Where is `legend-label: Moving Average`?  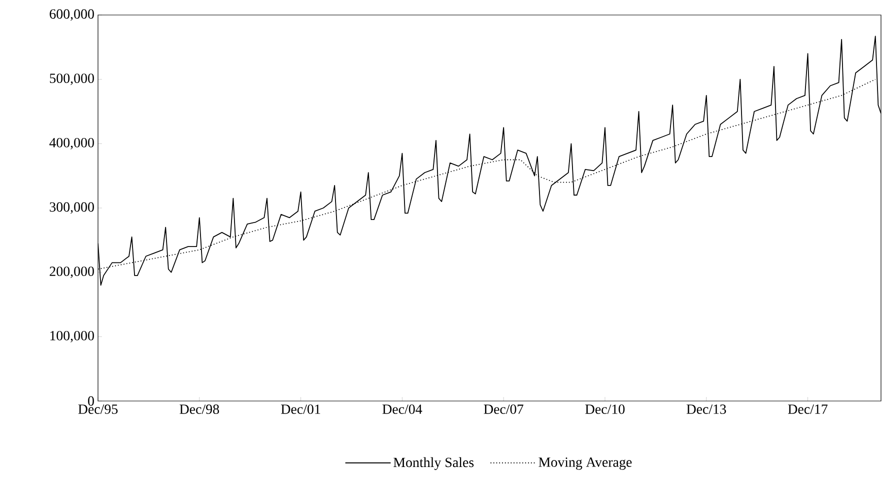
legend-label: Moving Average is located at coordinates (585, 464).